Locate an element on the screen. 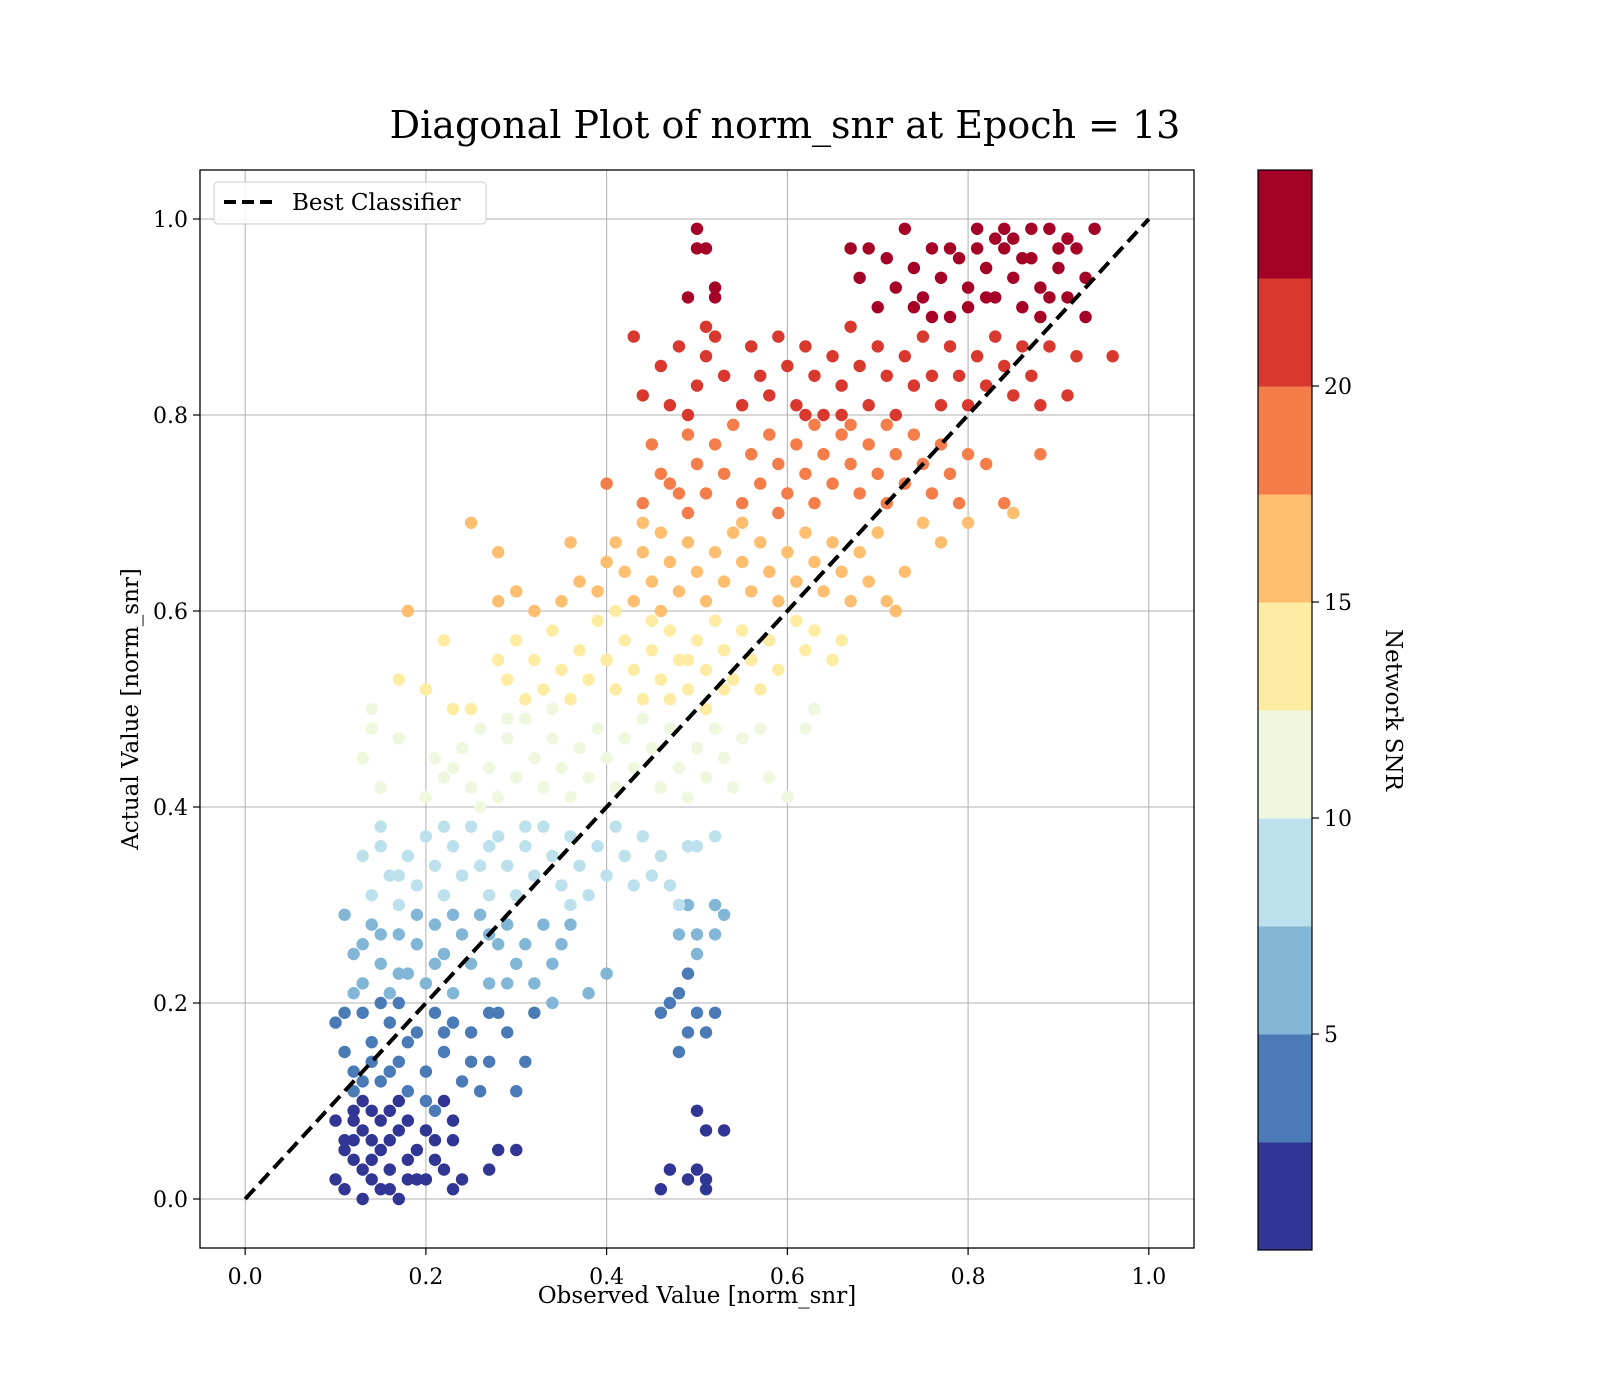 This screenshot has height=1400, width=1600. chart-title: Diagonal Plot of norm_snr at Epoch = 13 is located at coordinates (785, 125).